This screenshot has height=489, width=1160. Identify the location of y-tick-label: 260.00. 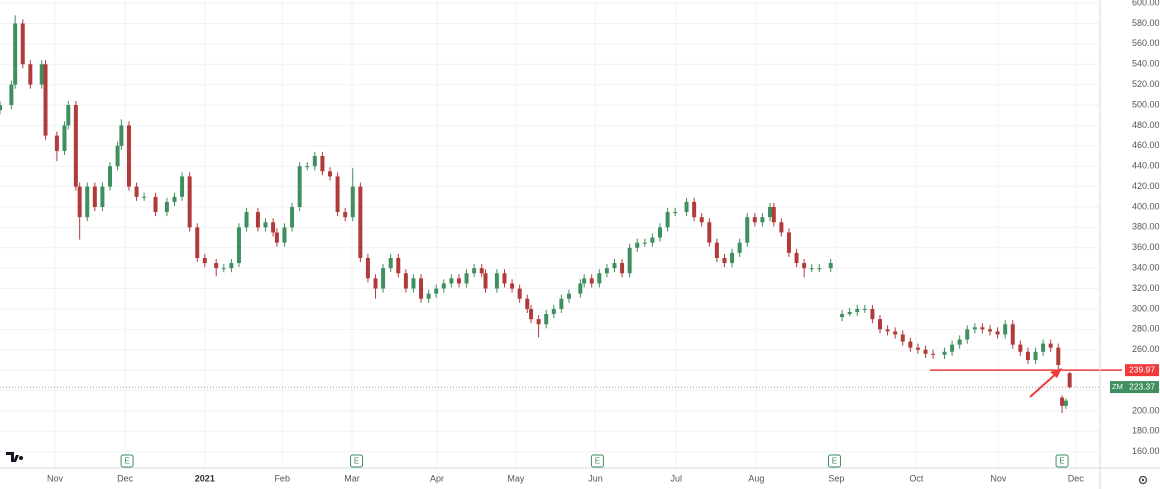
(1146, 349).